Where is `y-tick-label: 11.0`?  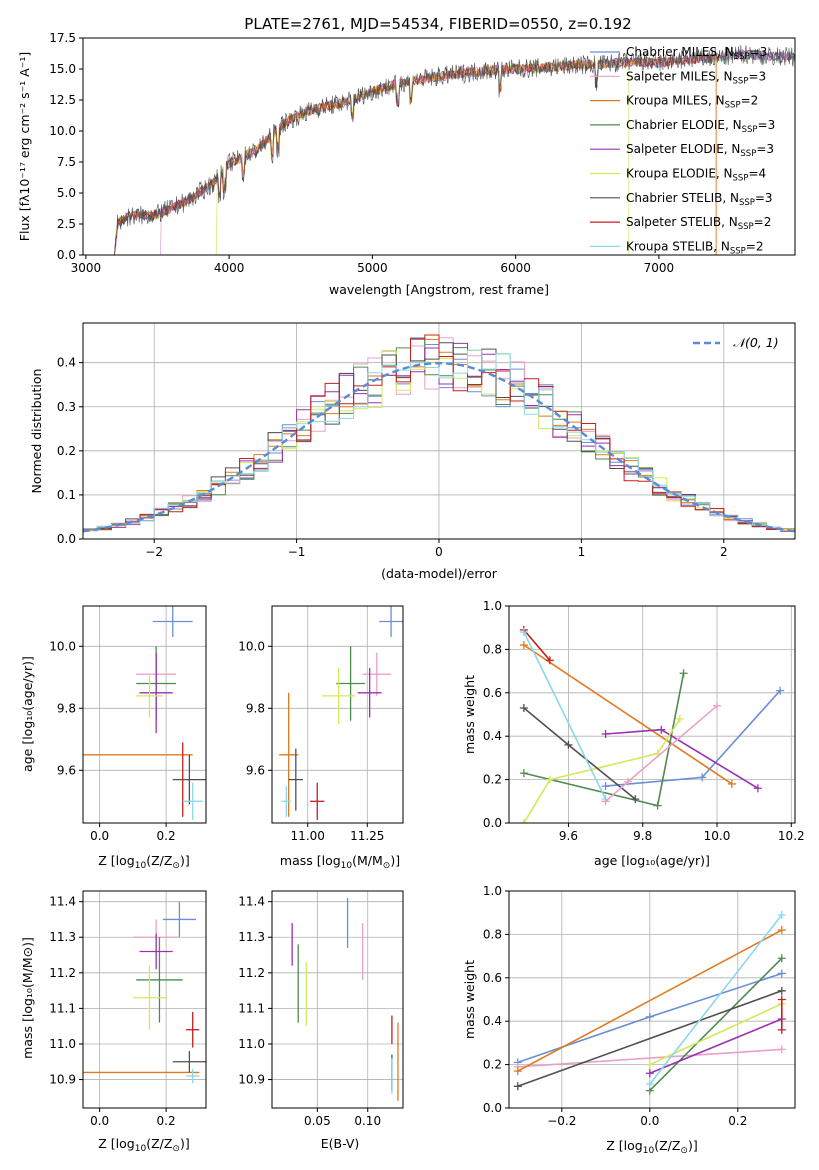
y-tick-label: 11.0 is located at coordinates (62, 1044).